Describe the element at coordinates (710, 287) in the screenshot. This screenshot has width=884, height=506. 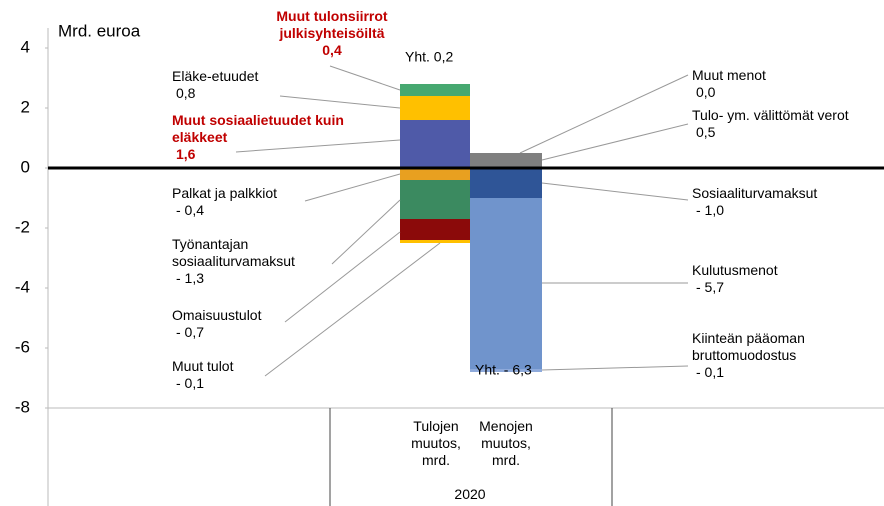
I see `segment-value: - 5,7` at that location.